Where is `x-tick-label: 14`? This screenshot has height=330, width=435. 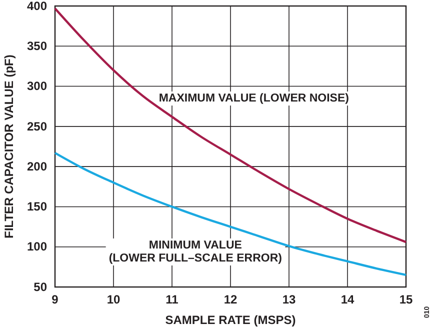 x-tick-label: 14 is located at coordinates (347, 299).